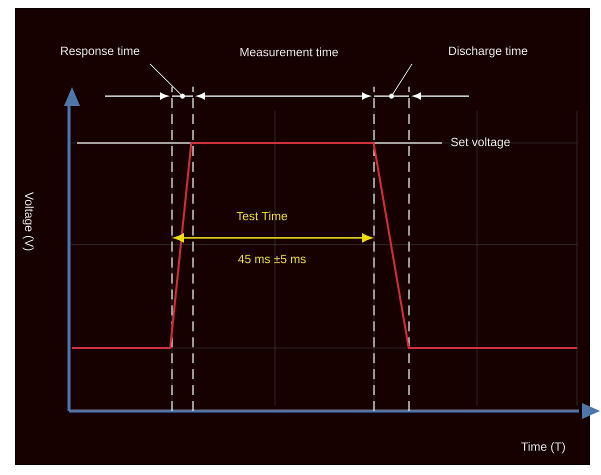  I want to click on annotation: 45 ms ±5 ms, so click(272, 259).